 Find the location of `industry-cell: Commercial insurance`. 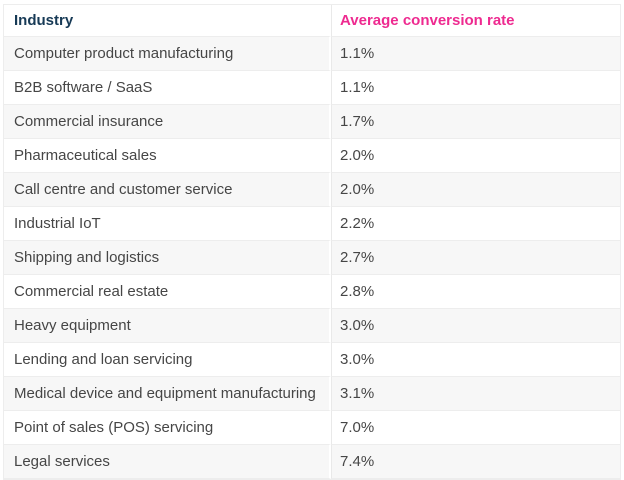

industry-cell: Commercial insurance is located at coordinates (167, 122).